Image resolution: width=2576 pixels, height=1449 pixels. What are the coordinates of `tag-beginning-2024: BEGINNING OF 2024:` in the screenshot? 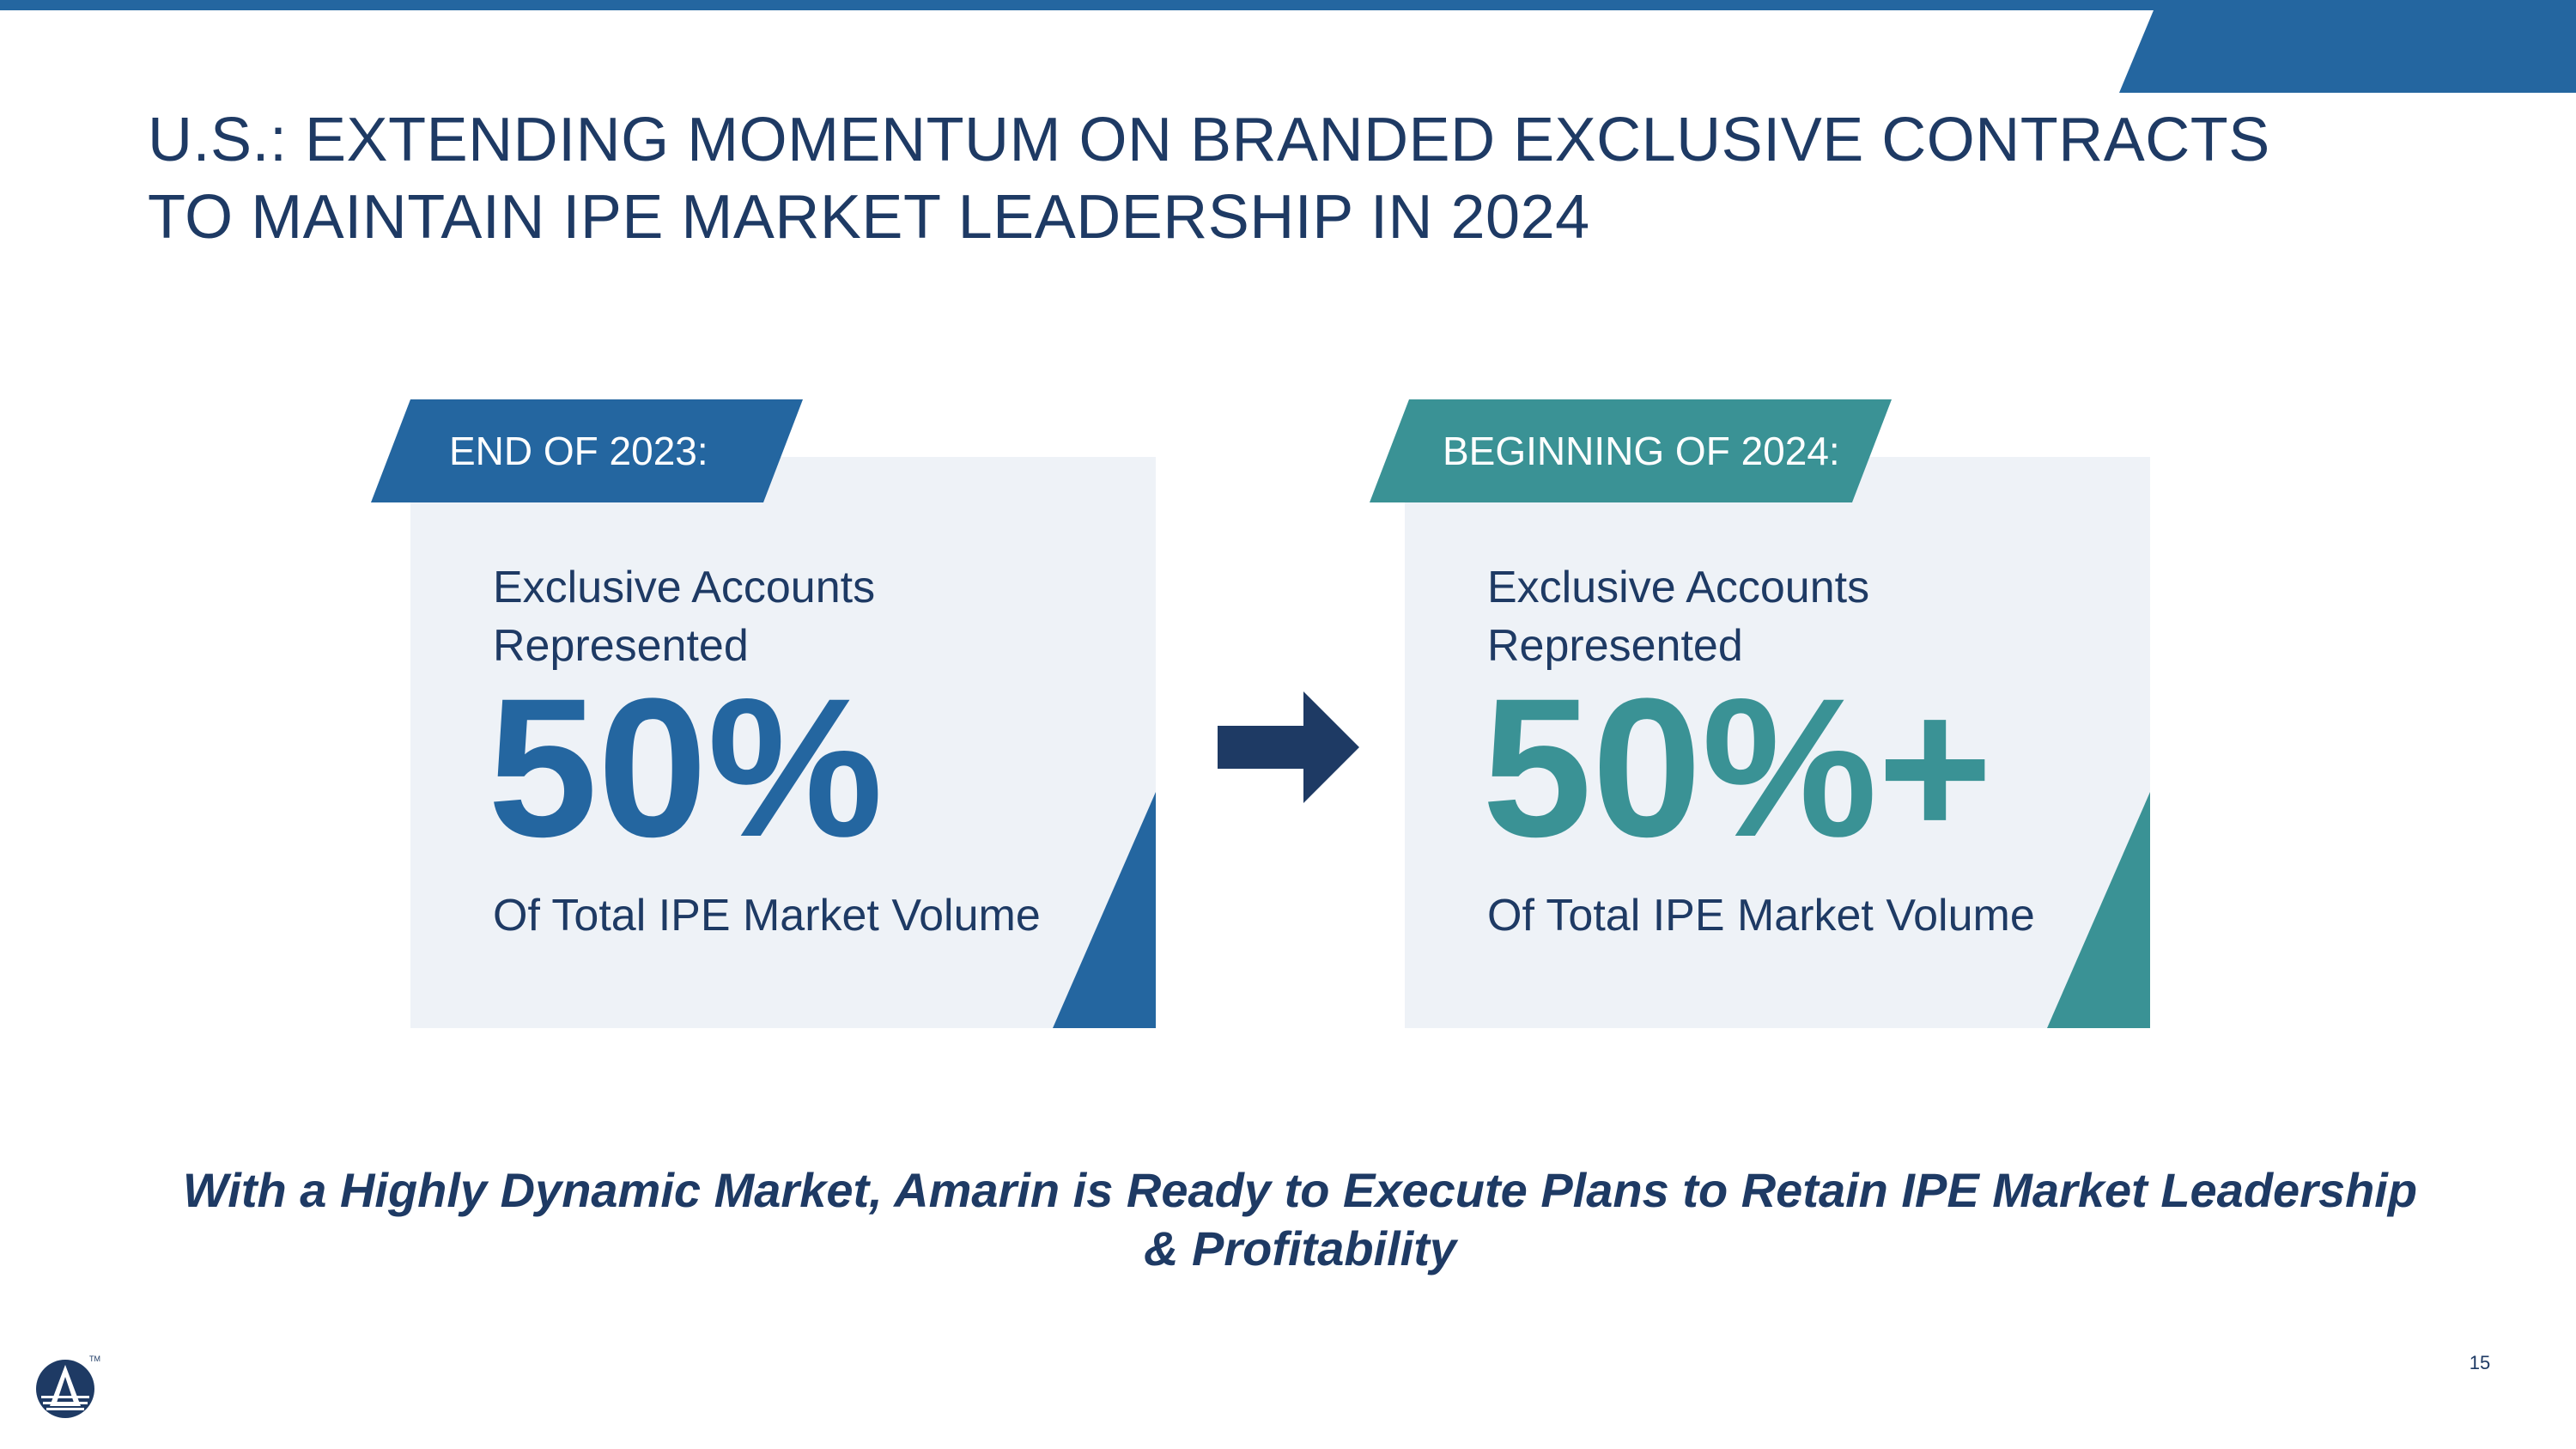 It's located at (1631, 450).